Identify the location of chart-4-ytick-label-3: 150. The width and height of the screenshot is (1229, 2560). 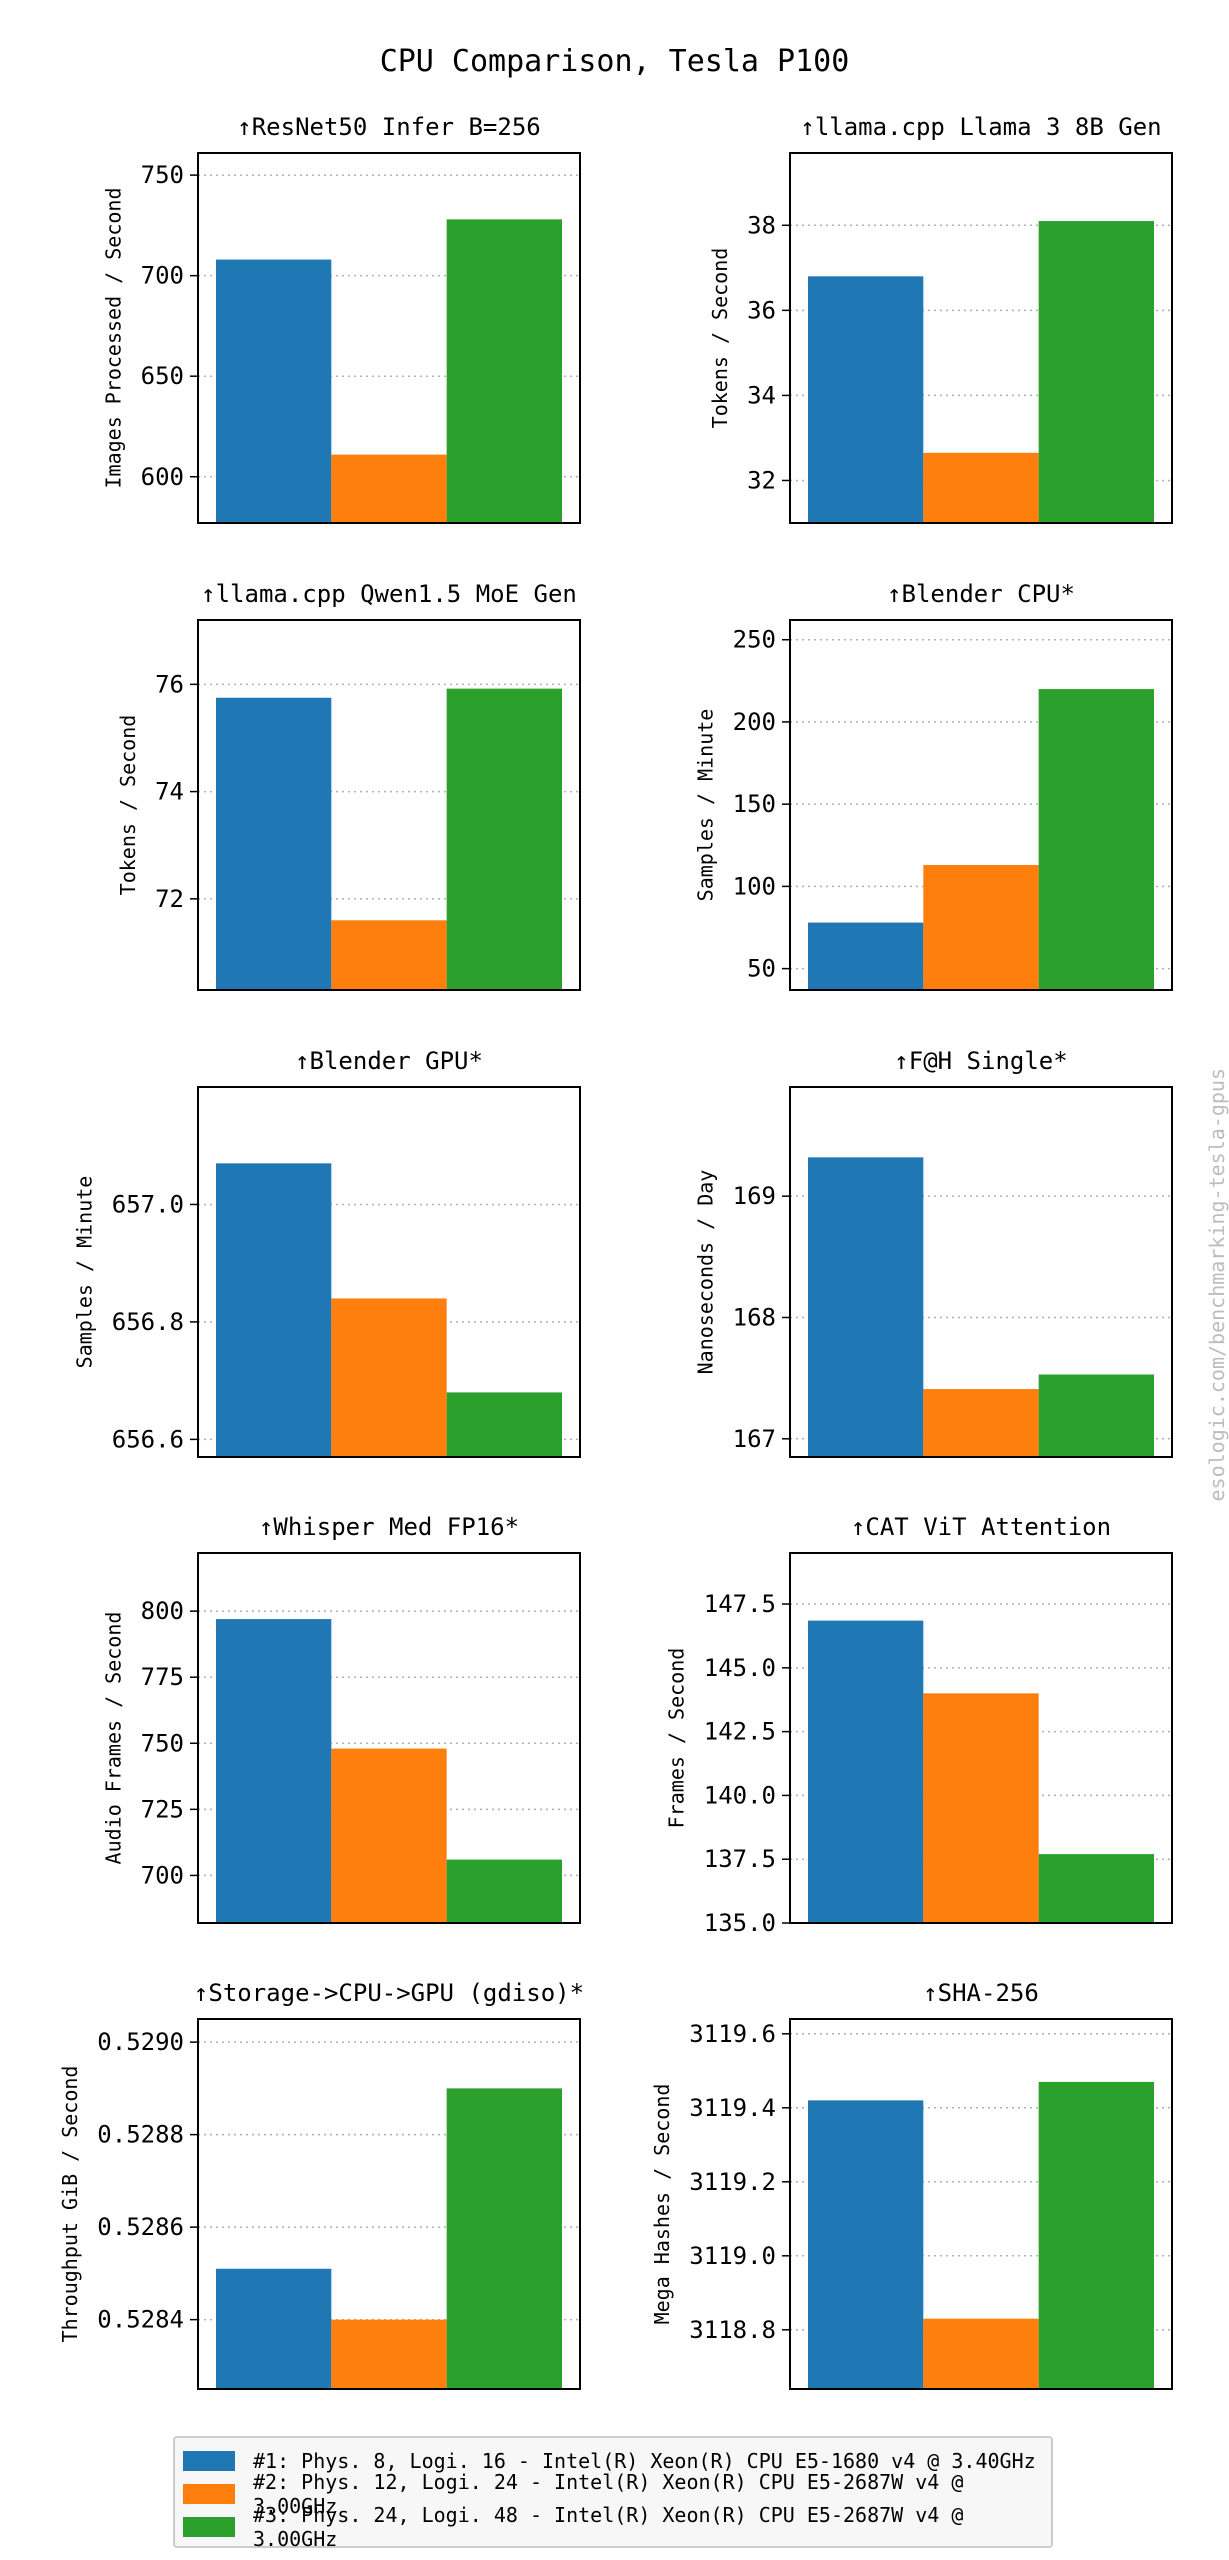
(754, 804).